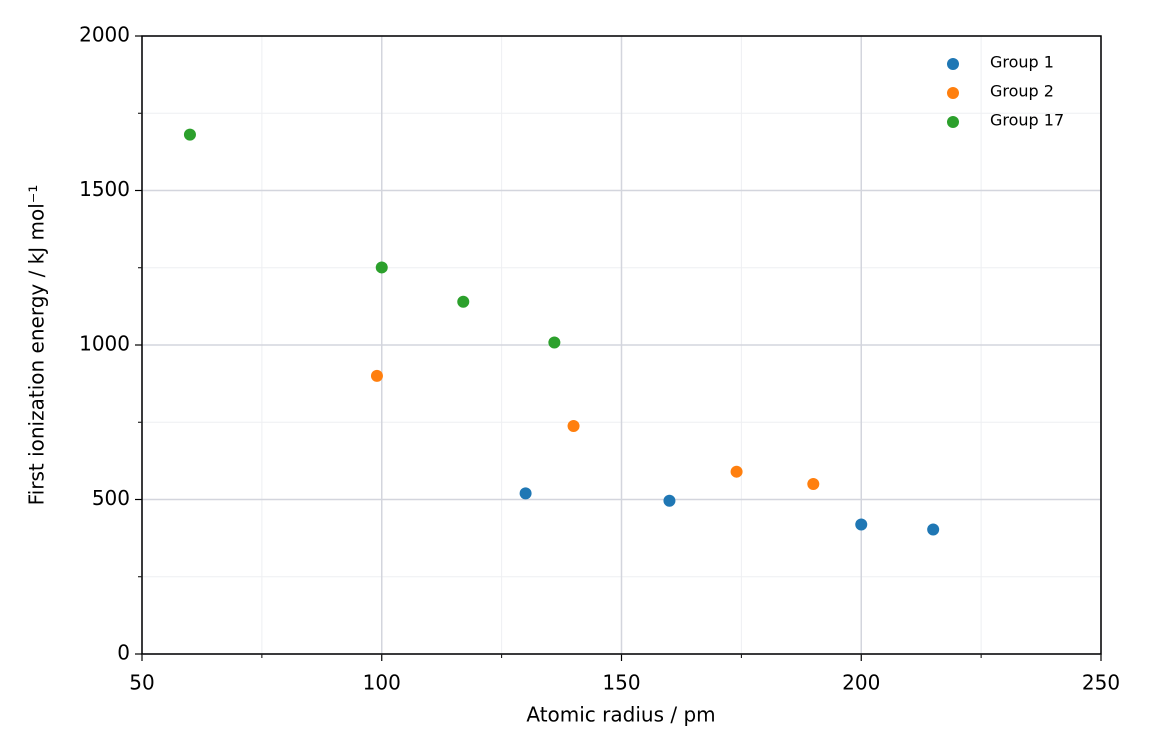 This screenshot has width=1152, height=756. I want to click on y-tick-label: 0, so click(123, 653).